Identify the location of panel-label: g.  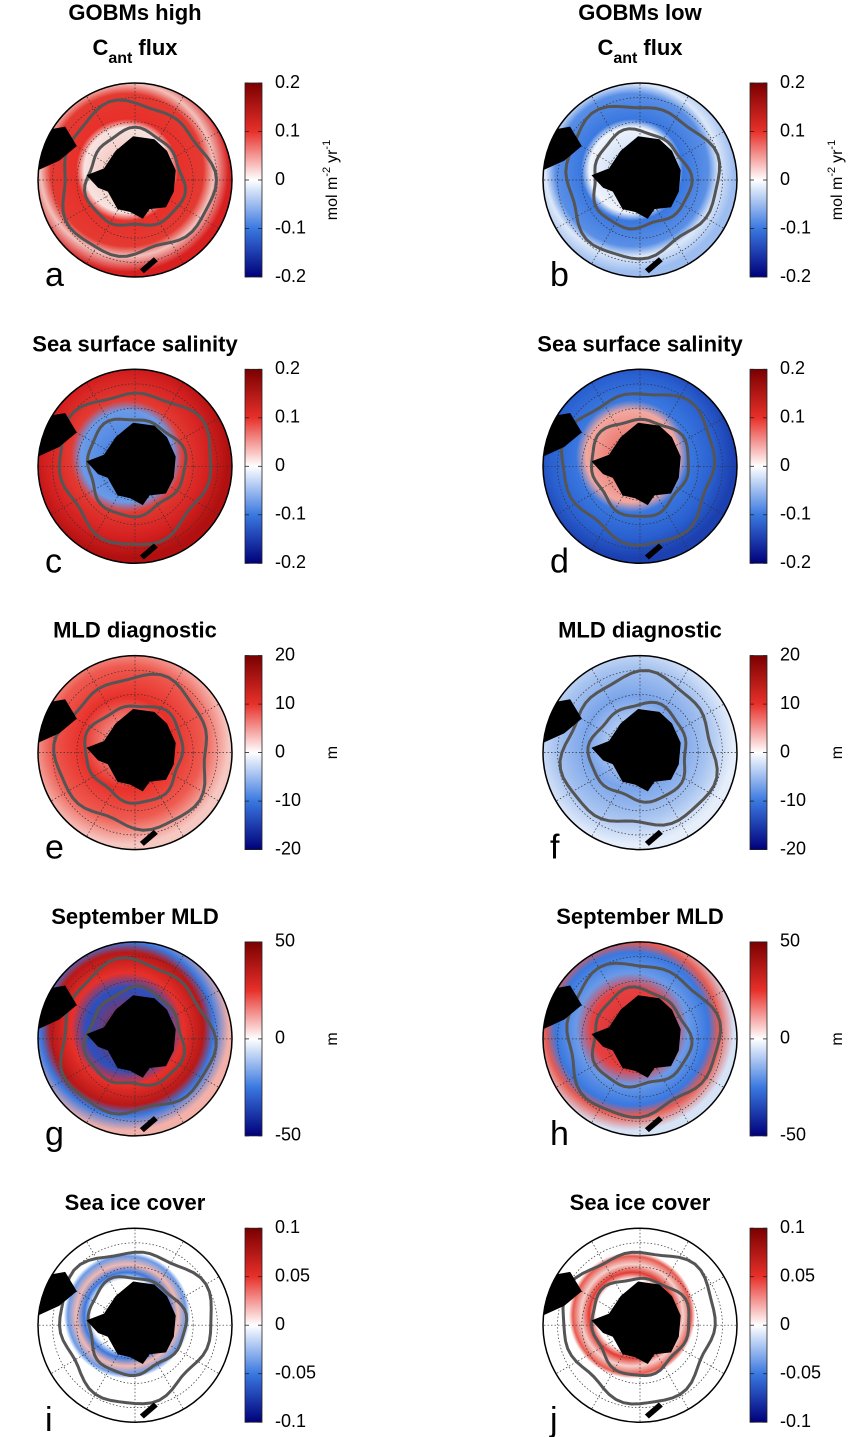
(54, 1134).